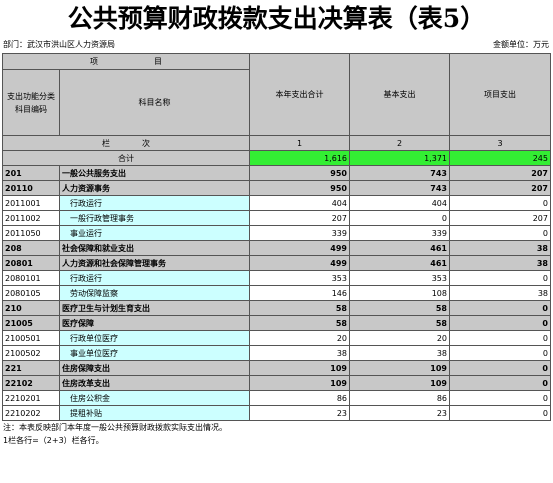 The width and height of the screenshot is (553, 483). I want to click on row-code: 2080105, so click(31, 293).